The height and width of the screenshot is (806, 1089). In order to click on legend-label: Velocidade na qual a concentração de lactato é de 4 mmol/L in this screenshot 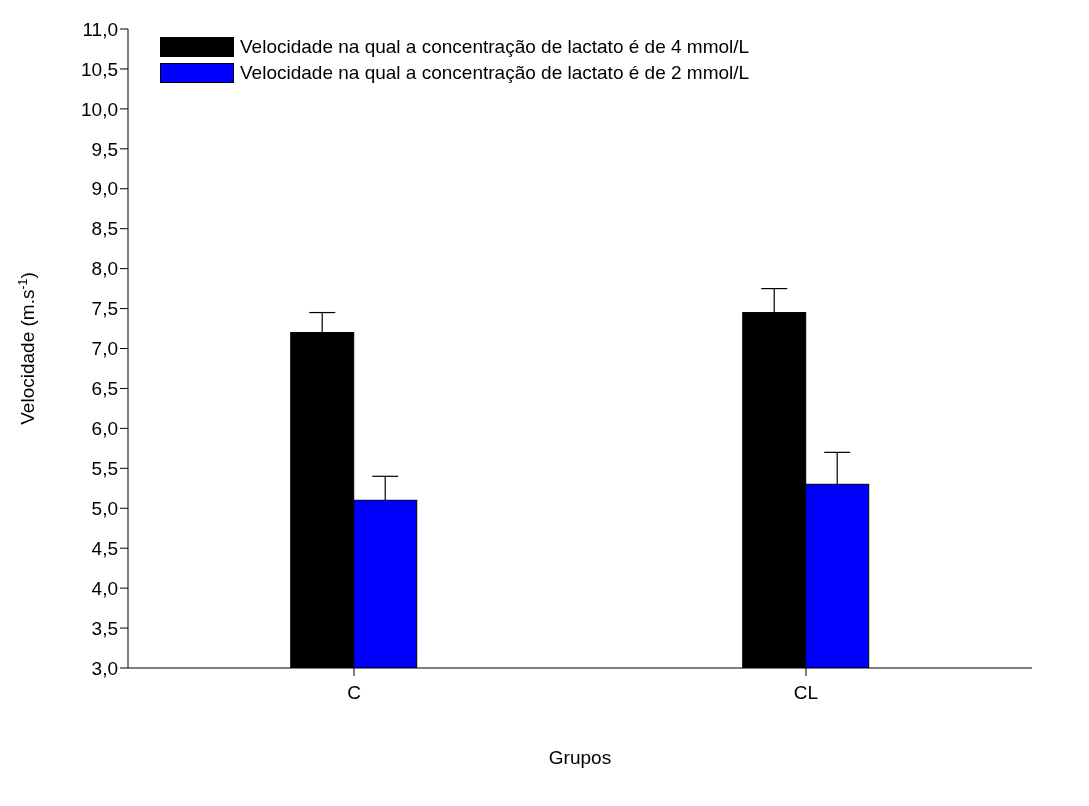, I will do `click(495, 47)`.